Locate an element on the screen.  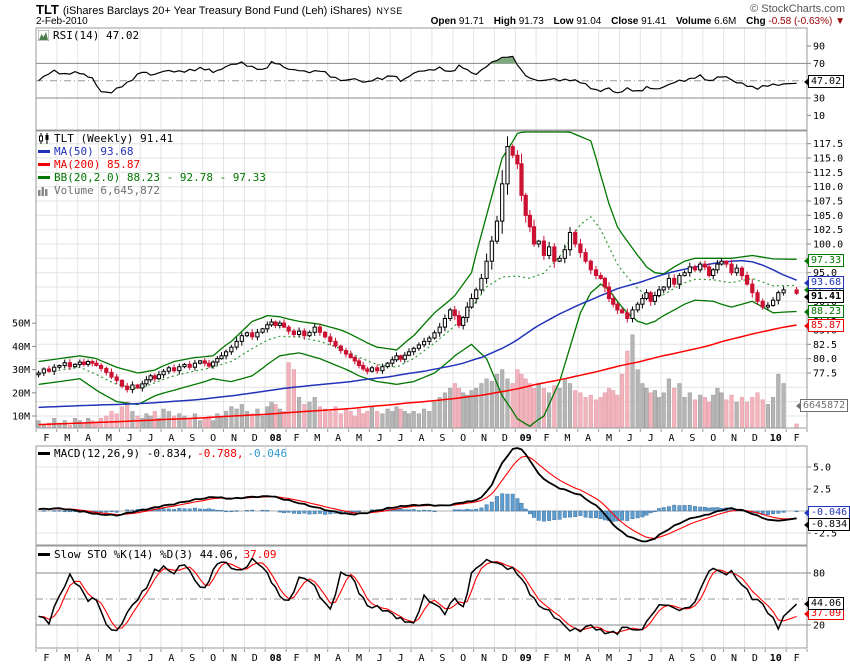
svg-text: 95.0 is located at coordinates (825, 273).